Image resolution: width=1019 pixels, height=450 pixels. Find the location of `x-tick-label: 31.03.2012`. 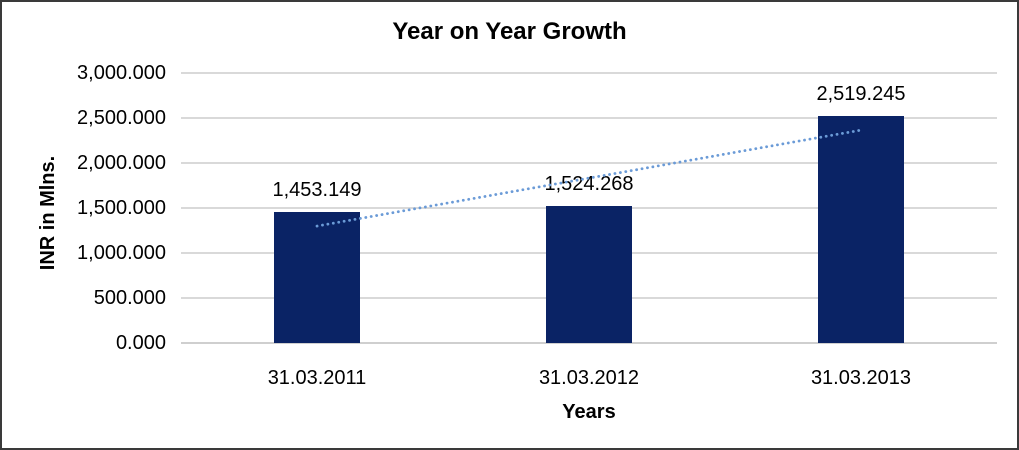

x-tick-label: 31.03.2012 is located at coordinates (589, 378).